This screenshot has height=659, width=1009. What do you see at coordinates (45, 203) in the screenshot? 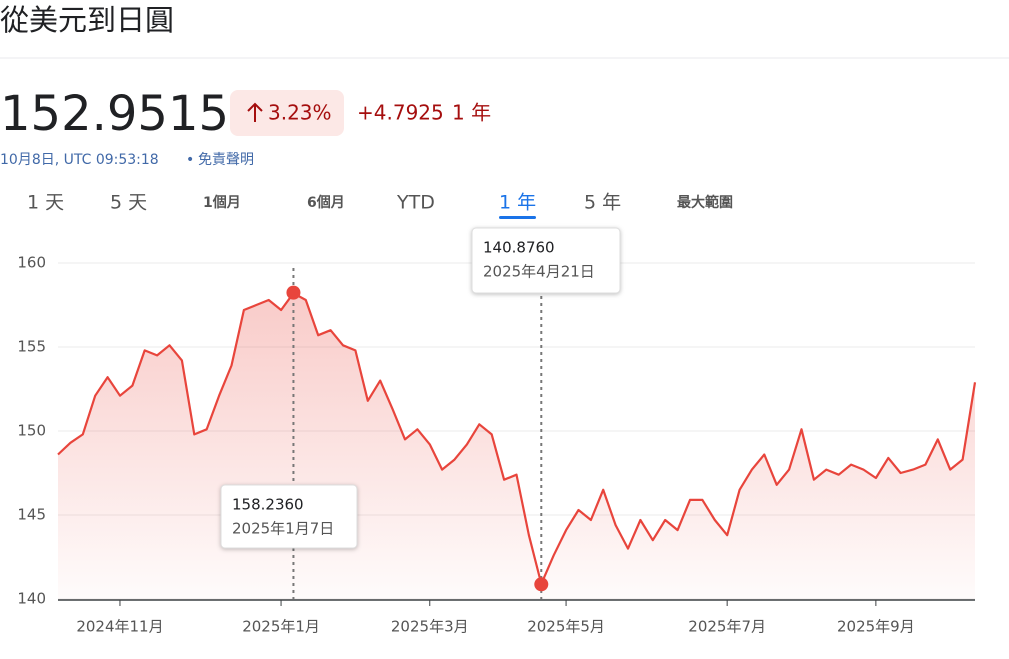
I see `tab: 1 天` at bounding box center [45, 203].